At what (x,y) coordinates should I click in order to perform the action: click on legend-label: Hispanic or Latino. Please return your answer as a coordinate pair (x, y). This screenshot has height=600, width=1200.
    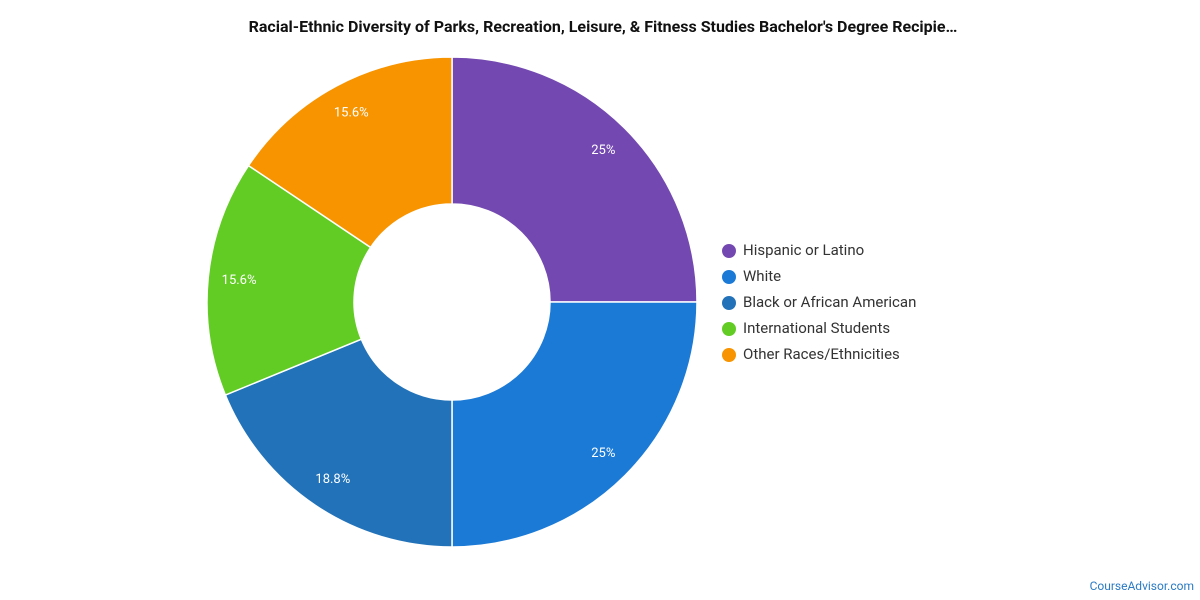
    Looking at the image, I should click on (803, 250).